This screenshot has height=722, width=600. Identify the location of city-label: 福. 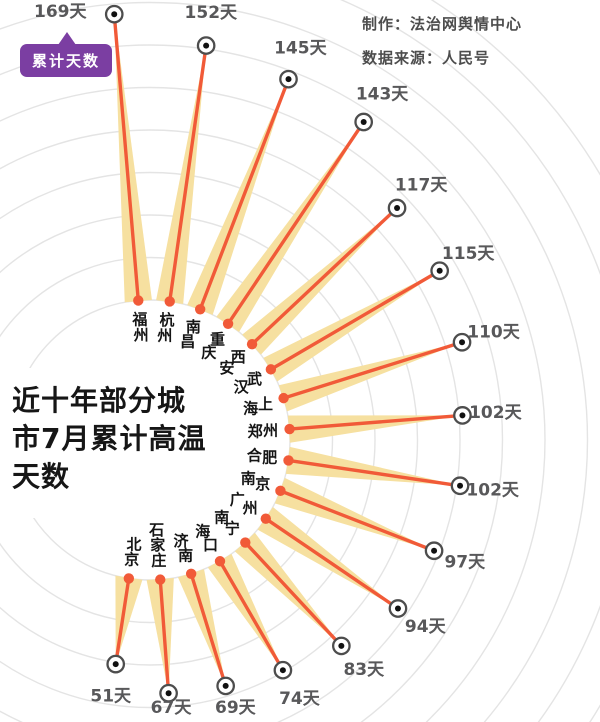
(139, 319).